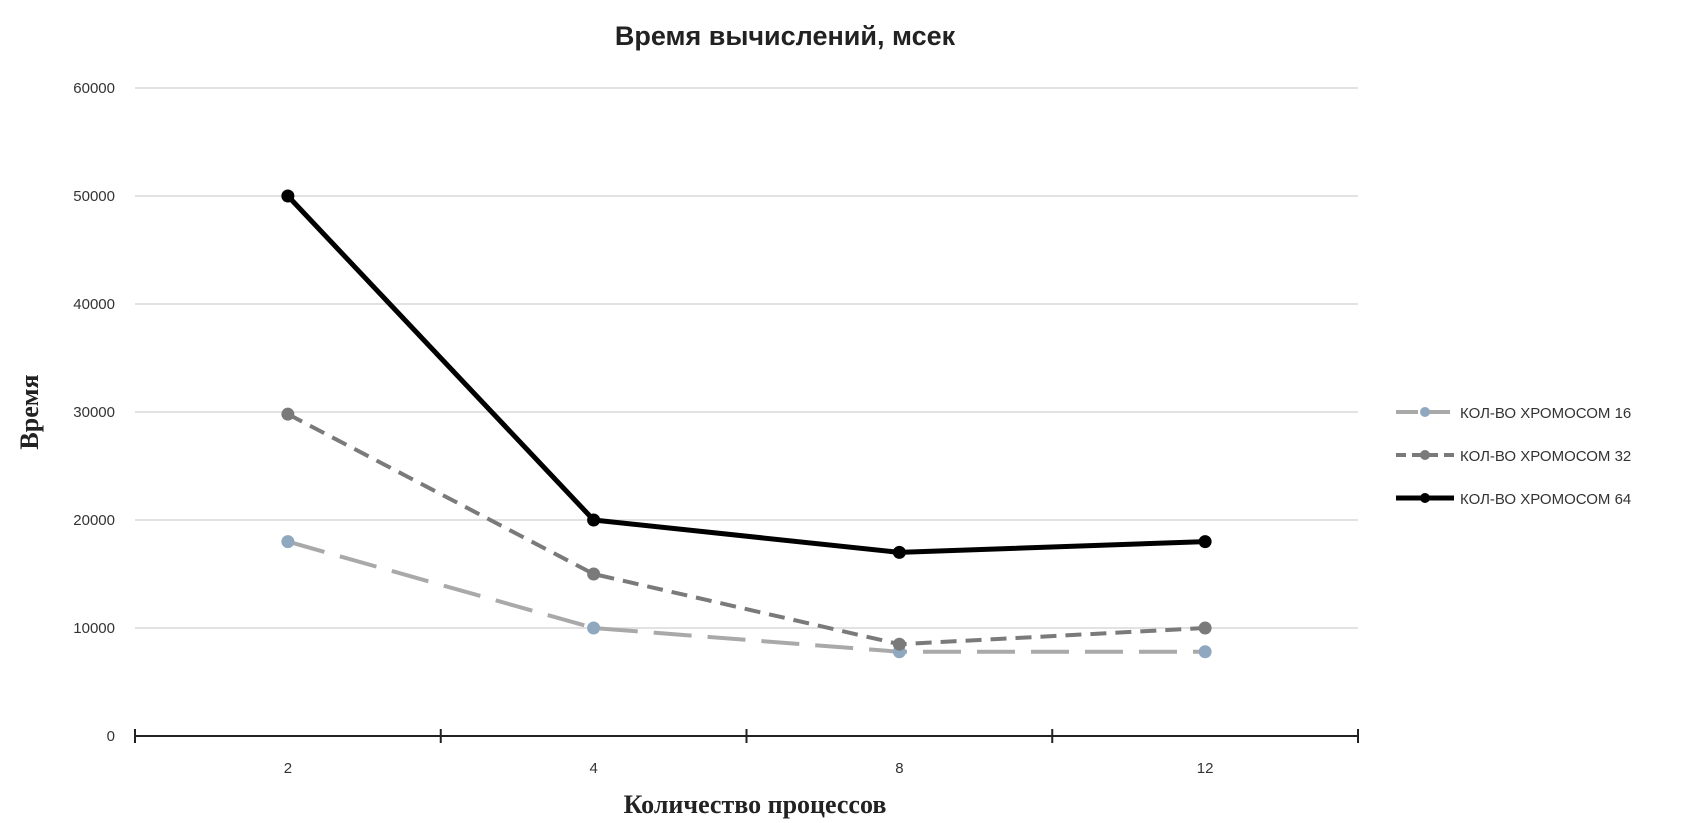  What do you see at coordinates (749, 768) in the screenshot?
I see `x-tick-labels: 2 4 8 12` at bounding box center [749, 768].